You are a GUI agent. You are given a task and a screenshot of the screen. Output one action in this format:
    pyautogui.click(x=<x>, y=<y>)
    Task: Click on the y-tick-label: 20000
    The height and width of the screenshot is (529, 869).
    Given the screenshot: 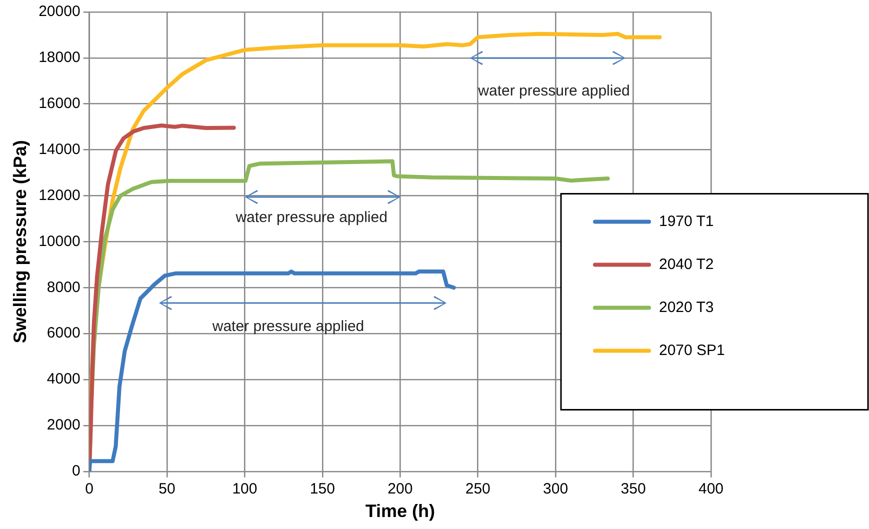 What is the action you would take?
    pyautogui.click(x=59, y=11)
    